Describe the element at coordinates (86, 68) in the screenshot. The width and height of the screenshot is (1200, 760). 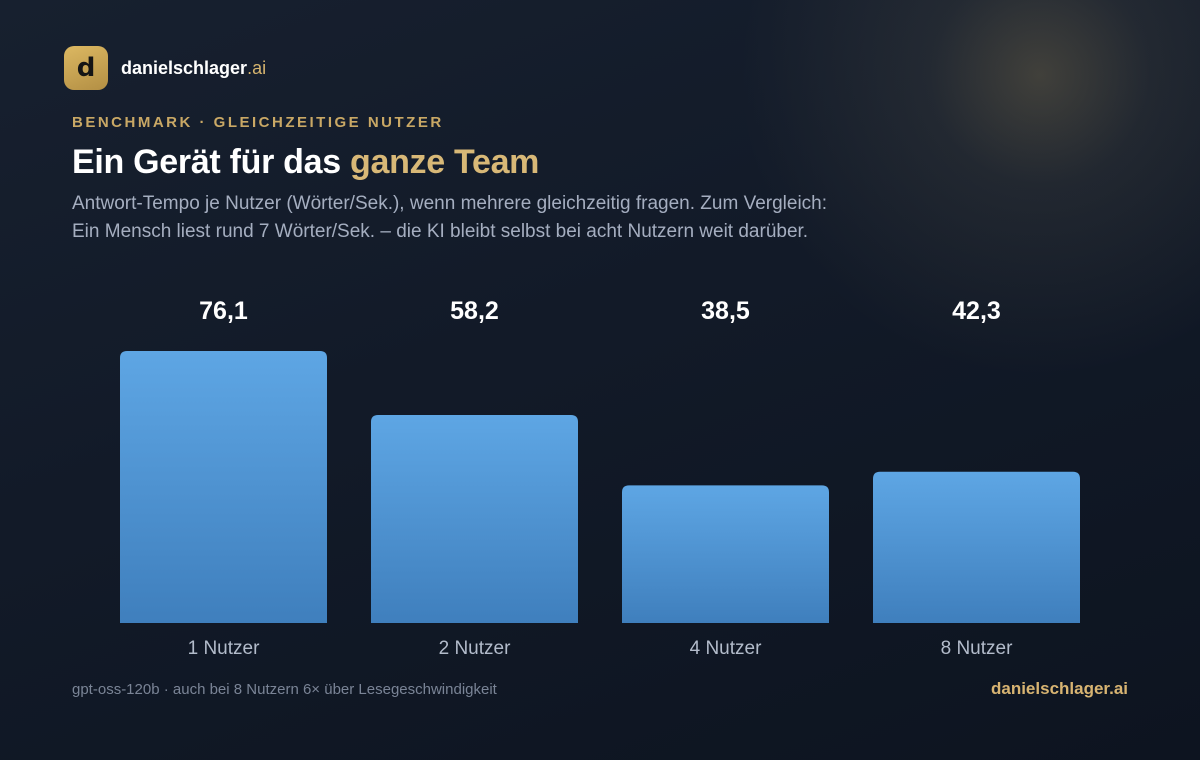
I see `brand-logo-icon: d` at that location.